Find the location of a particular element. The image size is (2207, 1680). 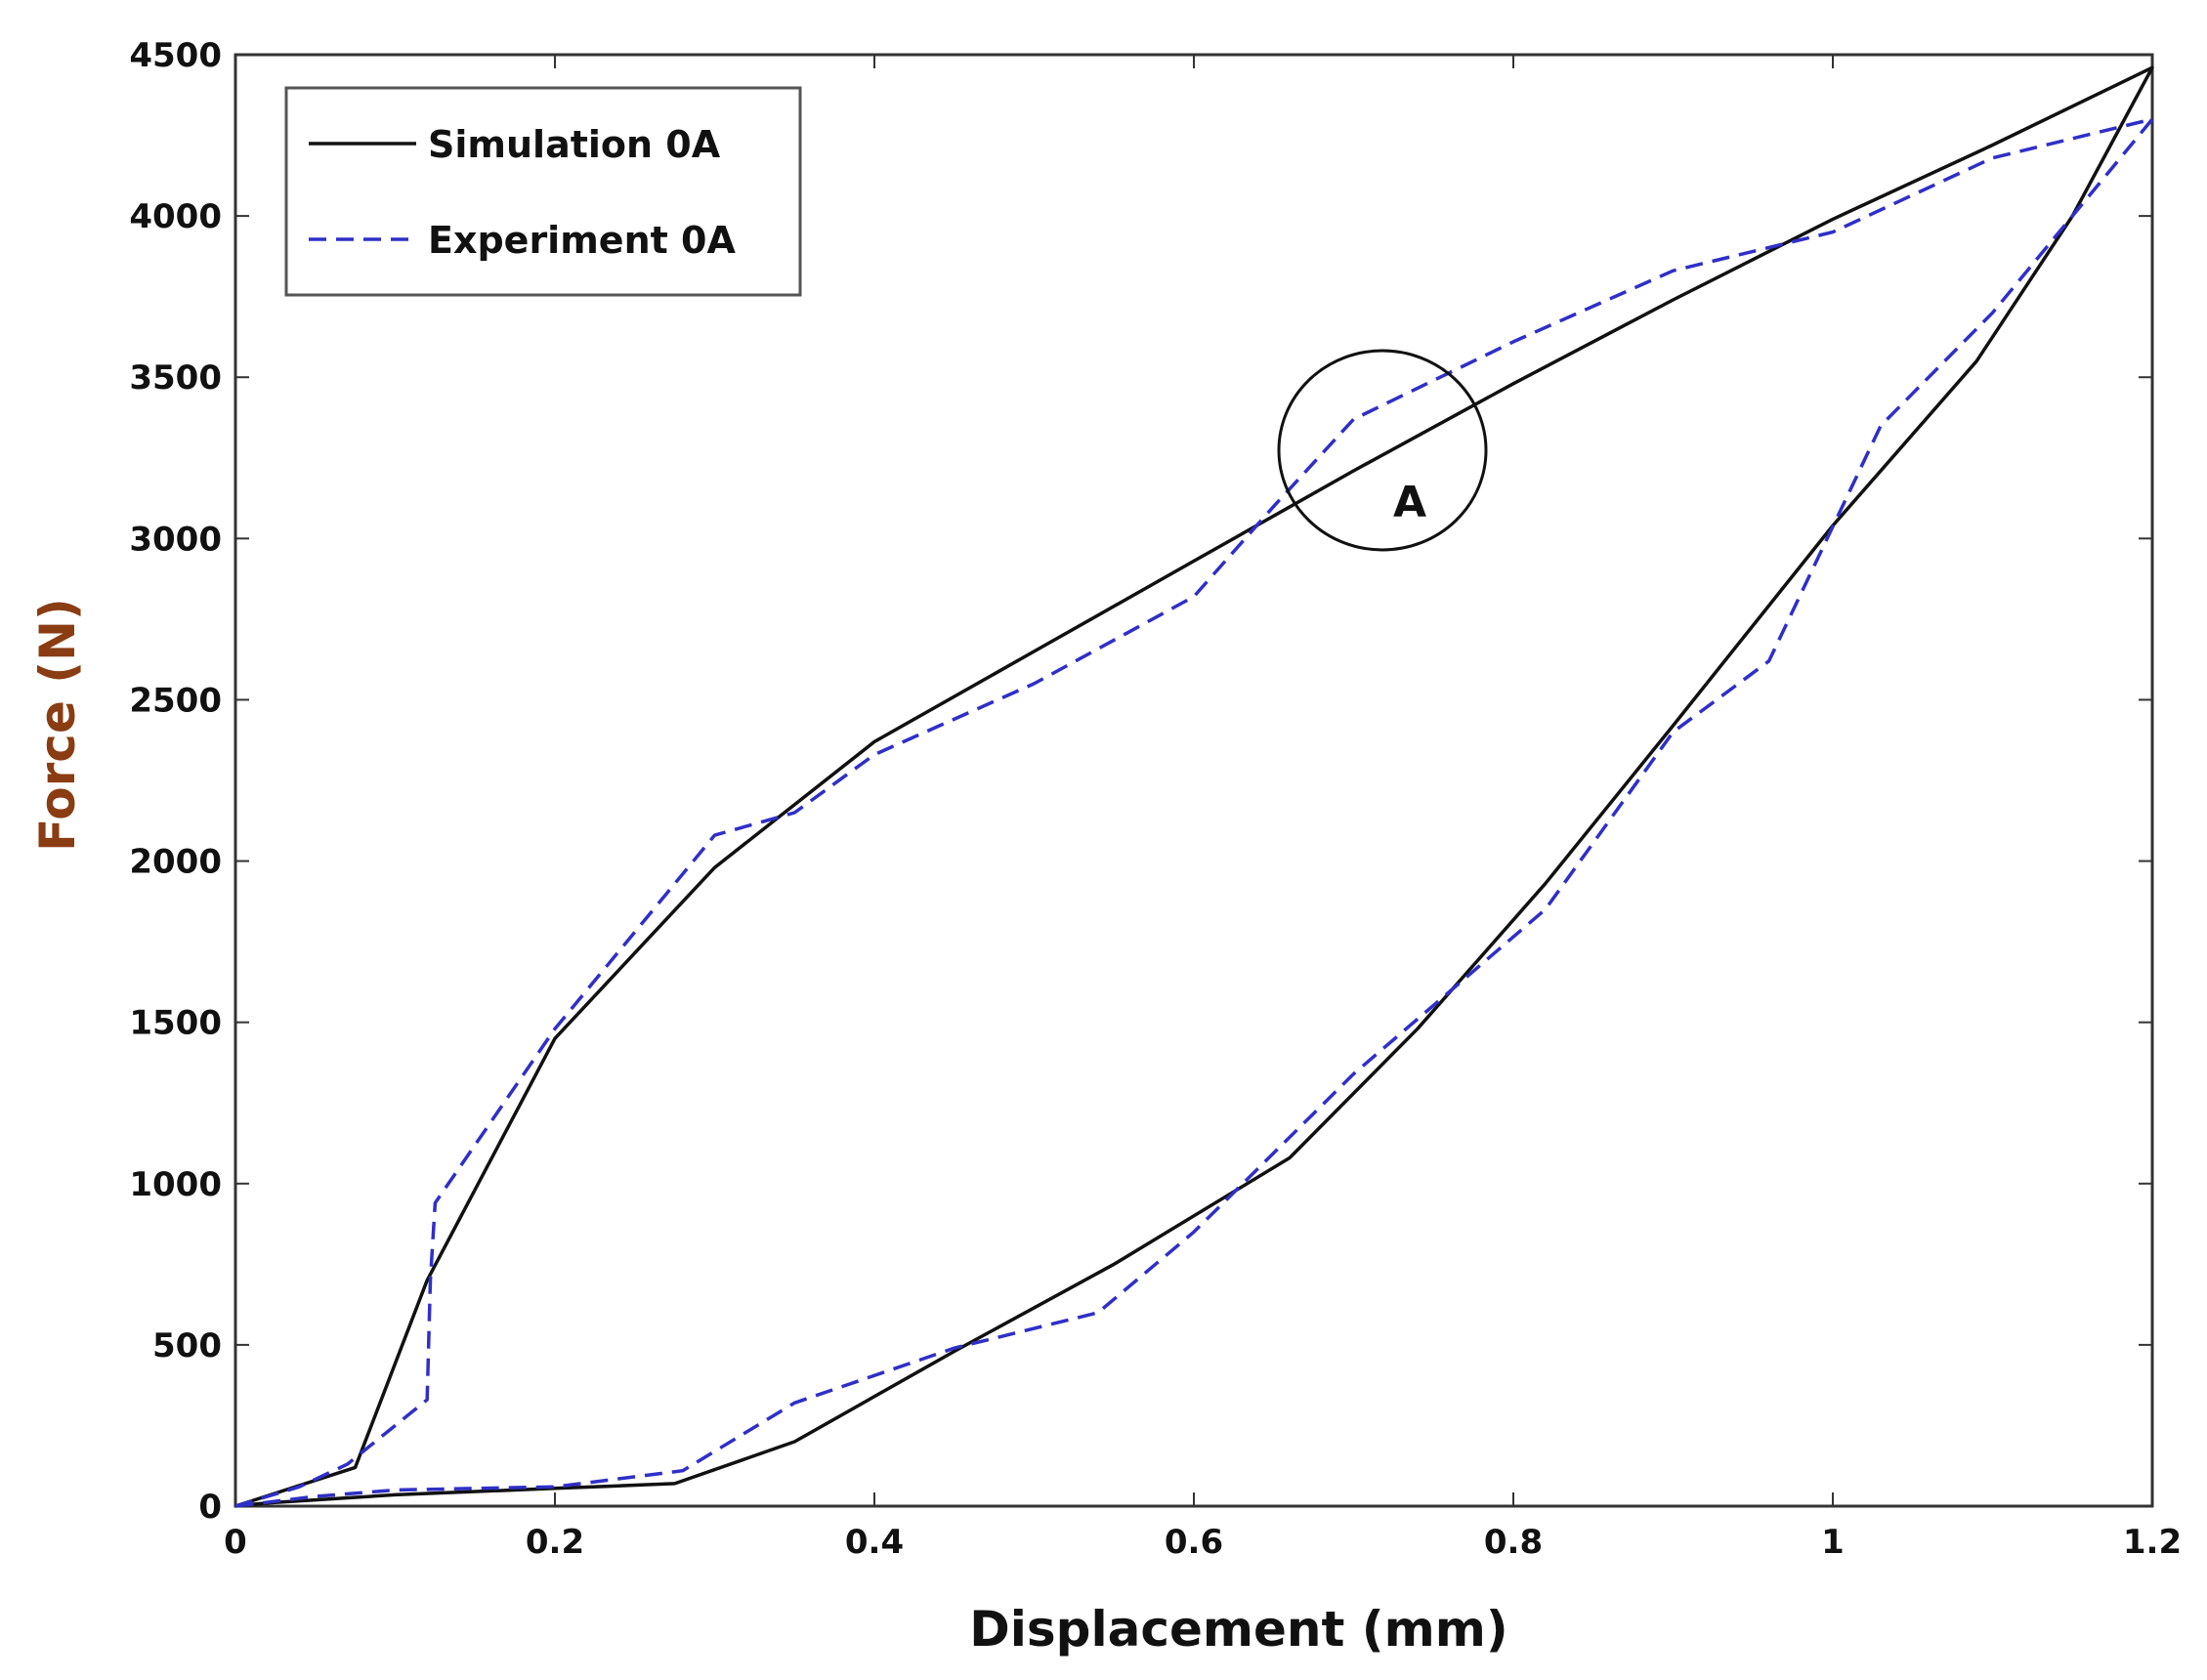

y-tick-label: 1000 is located at coordinates (175, 1184).